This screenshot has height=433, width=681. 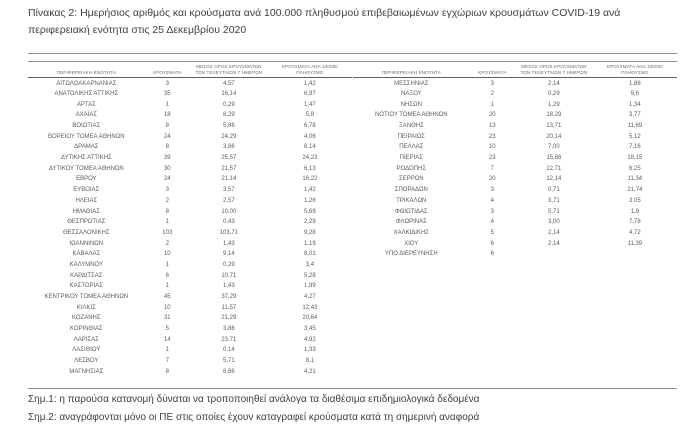 What do you see at coordinates (190, 339) in the screenshot?
I see `table-row: ΛΑΡΙΣΑΣ 14 23,71 4,92` at bounding box center [190, 339].